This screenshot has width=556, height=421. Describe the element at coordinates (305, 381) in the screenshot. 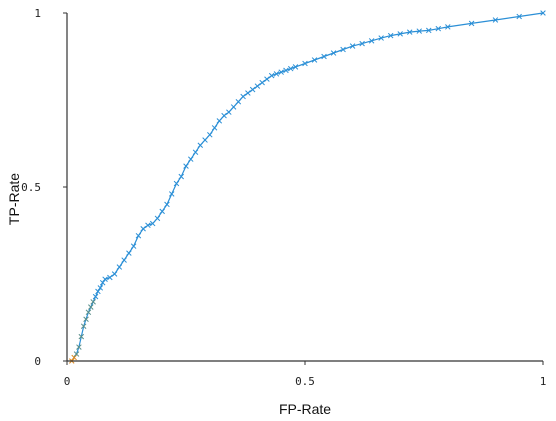

I see `x-tick-label: 0.5` at that location.